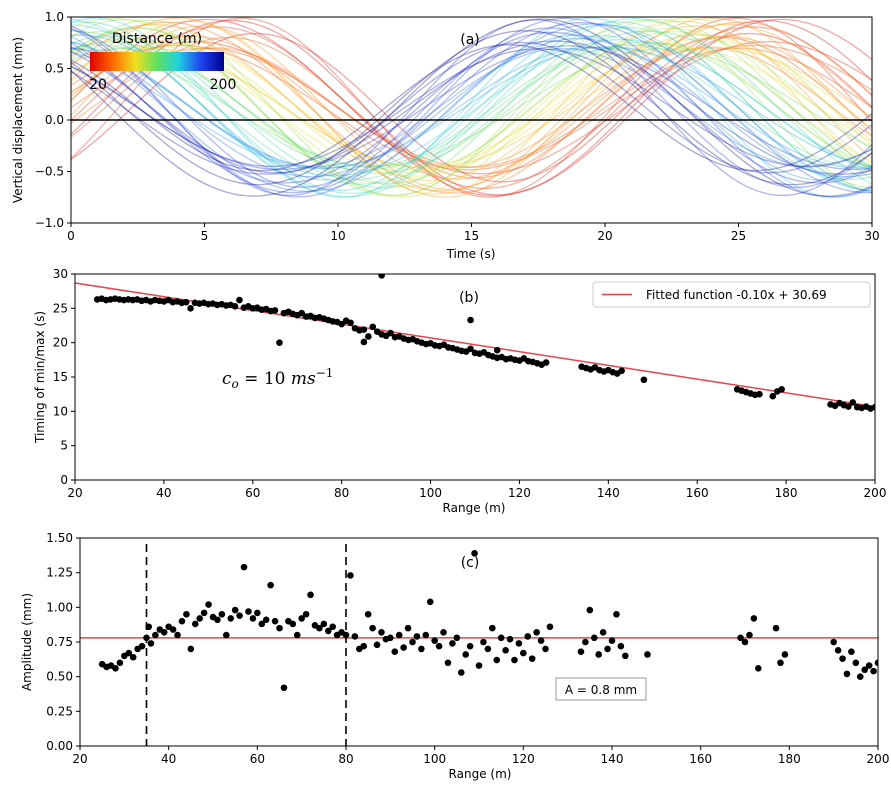 The width and height of the screenshot is (891, 785). I want to click on a-y-tick-label: −1.0, so click(49, 223).